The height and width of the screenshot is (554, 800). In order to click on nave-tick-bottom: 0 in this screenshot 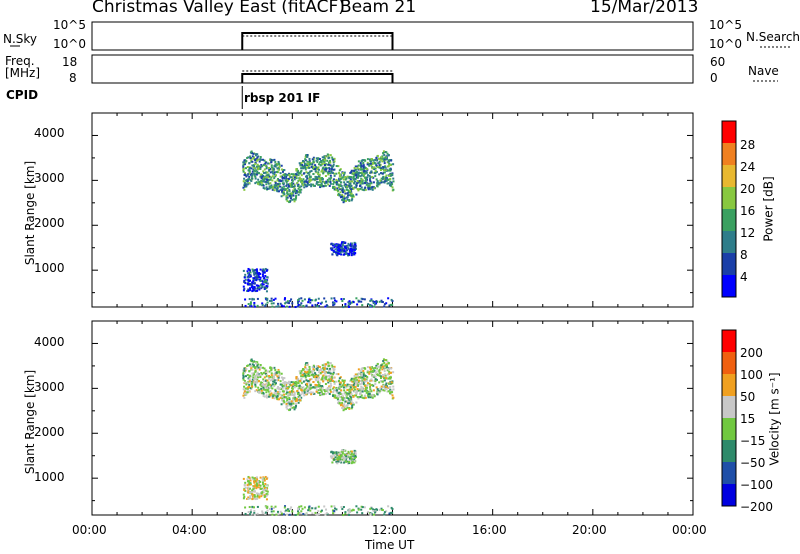, I will do `click(714, 78)`.